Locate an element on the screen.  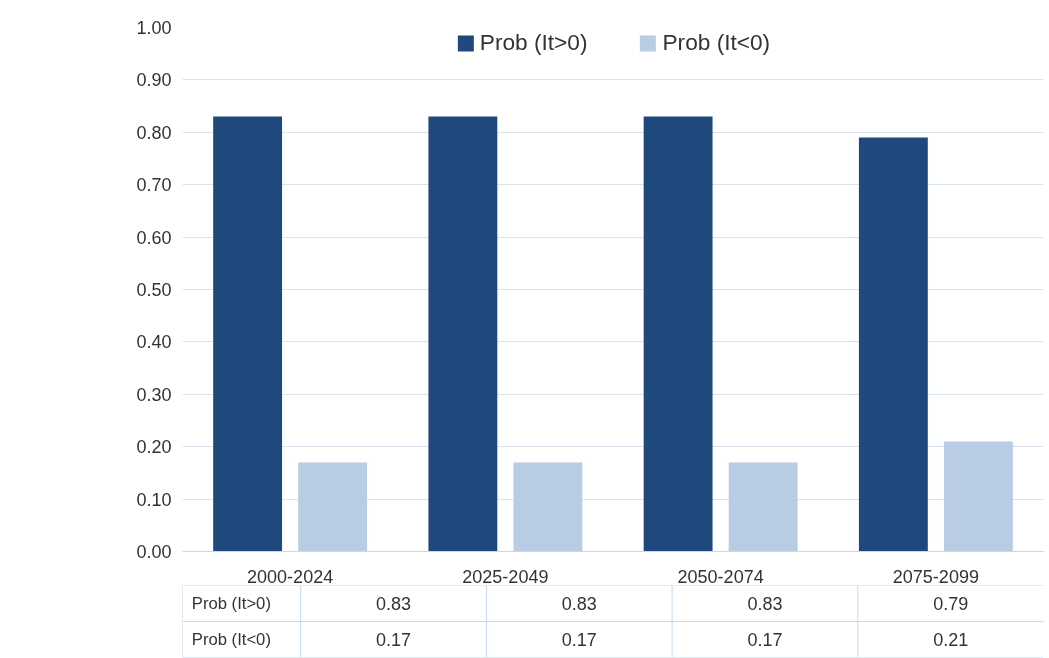
text: Prob (It>0) is located at coordinates (231, 603).